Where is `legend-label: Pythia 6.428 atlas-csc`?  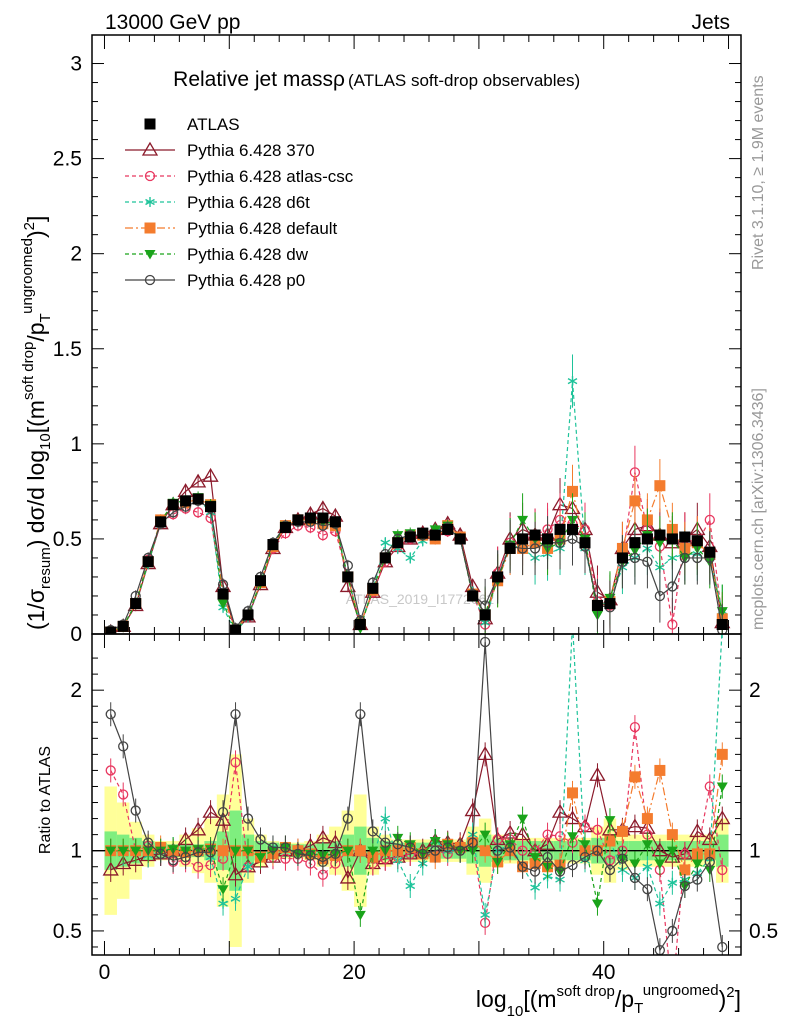
legend-label: Pythia 6.428 atlas-csc is located at coordinates (270, 176).